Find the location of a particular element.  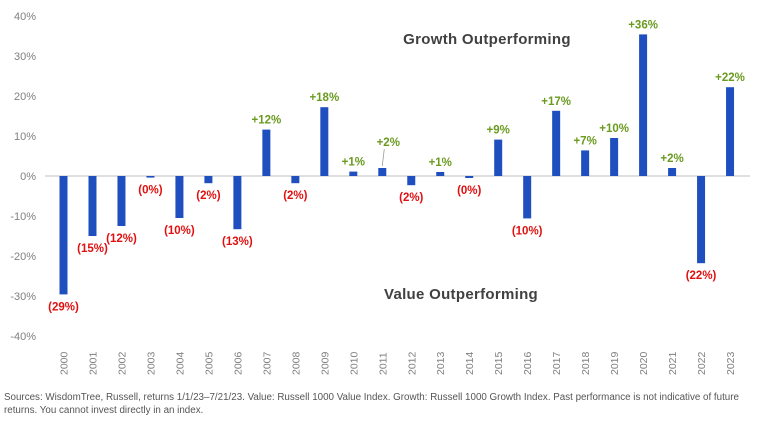

y-tick-label: 30% is located at coordinates (25, 57).